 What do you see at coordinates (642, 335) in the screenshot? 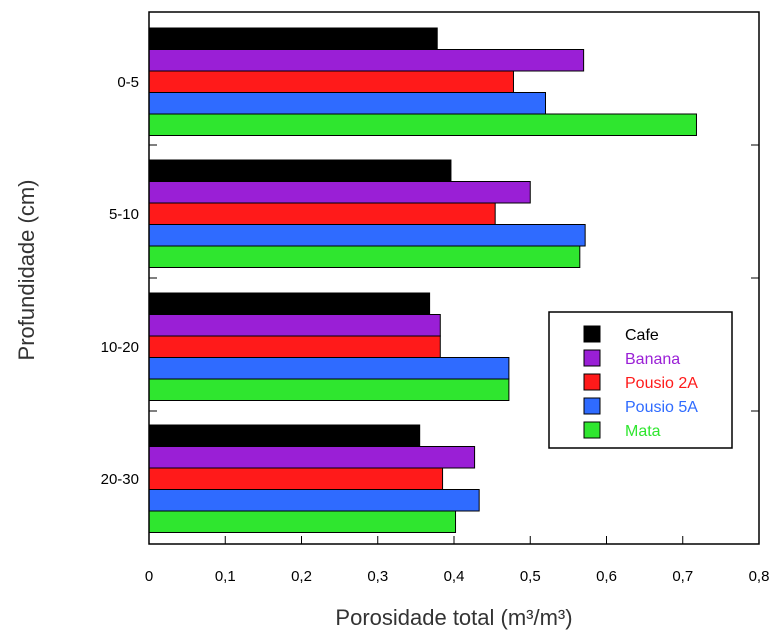
I see `legend-label: Cafe` at bounding box center [642, 335].